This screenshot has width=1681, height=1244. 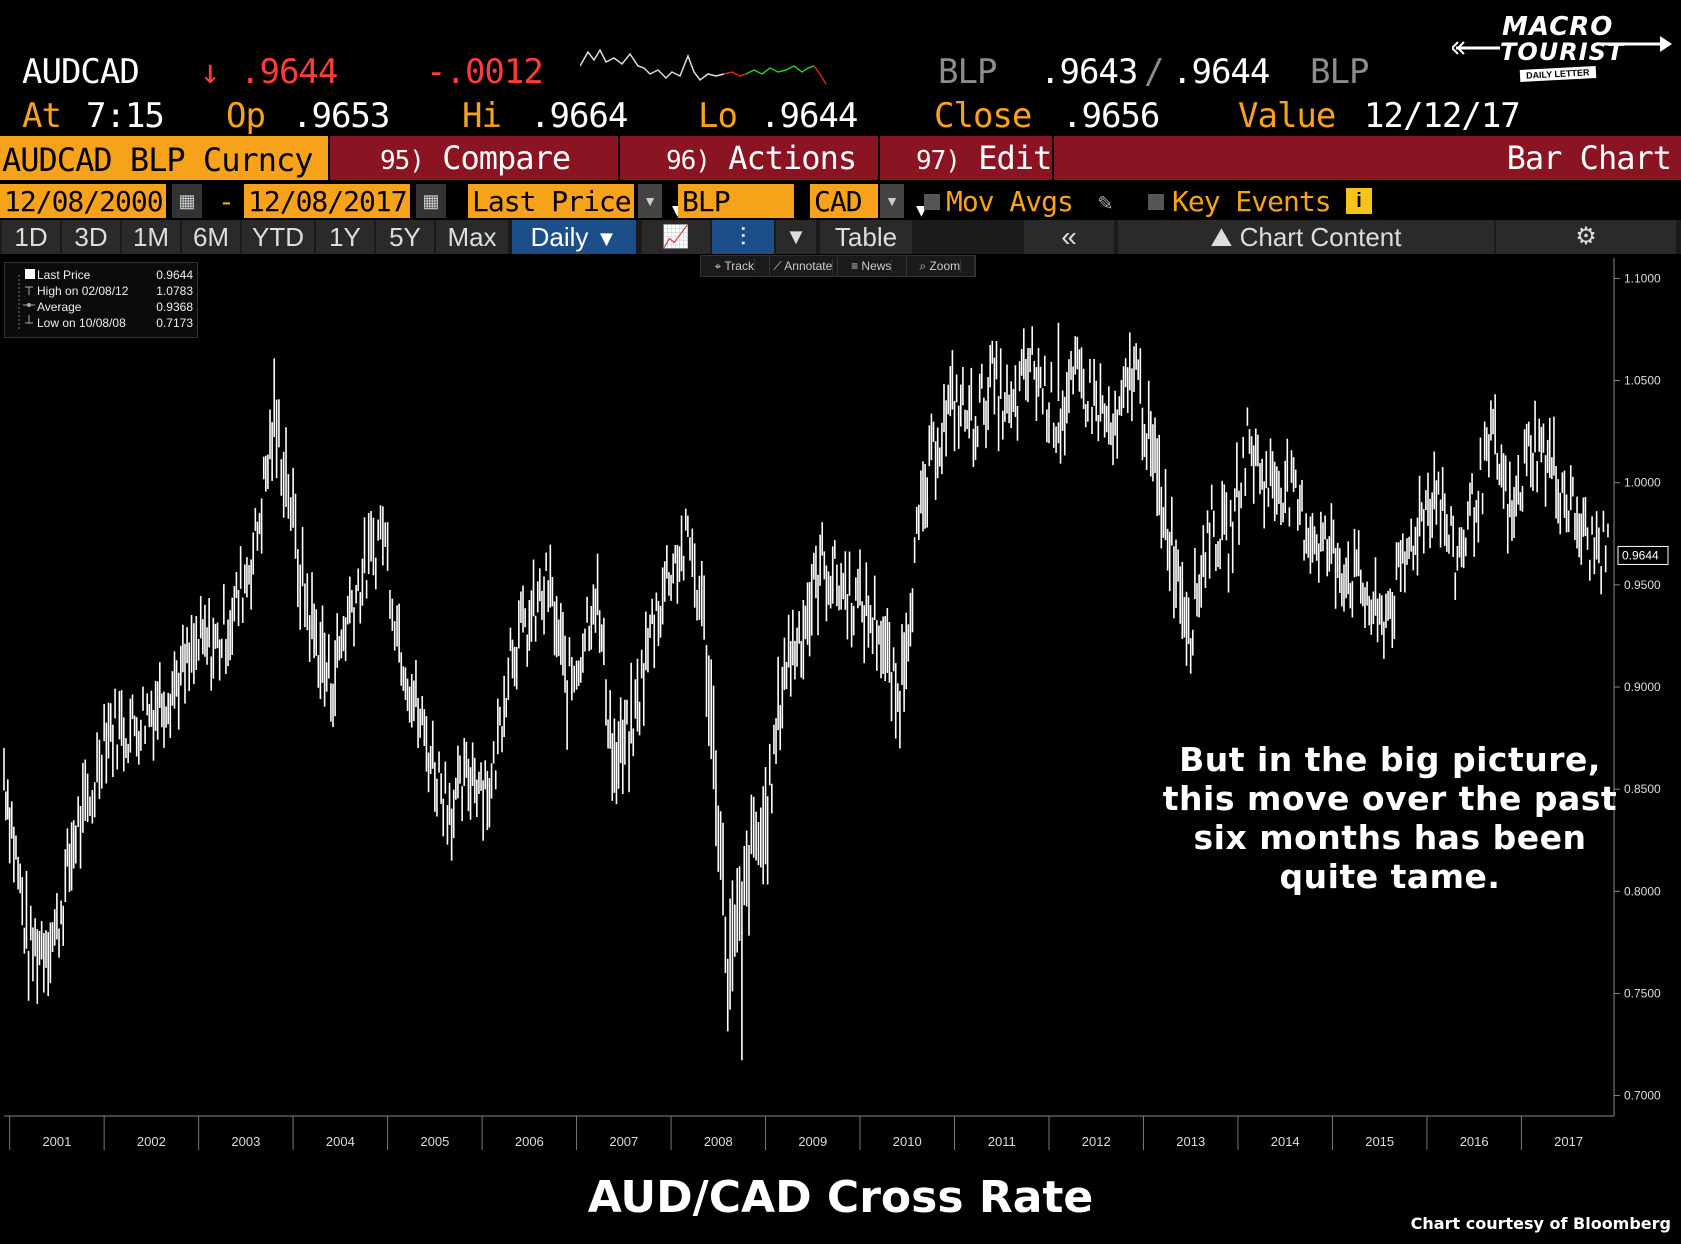 What do you see at coordinates (1640, 555) in the screenshot?
I see `last-price-tag-label: 0.9644` at bounding box center [1640, 555].